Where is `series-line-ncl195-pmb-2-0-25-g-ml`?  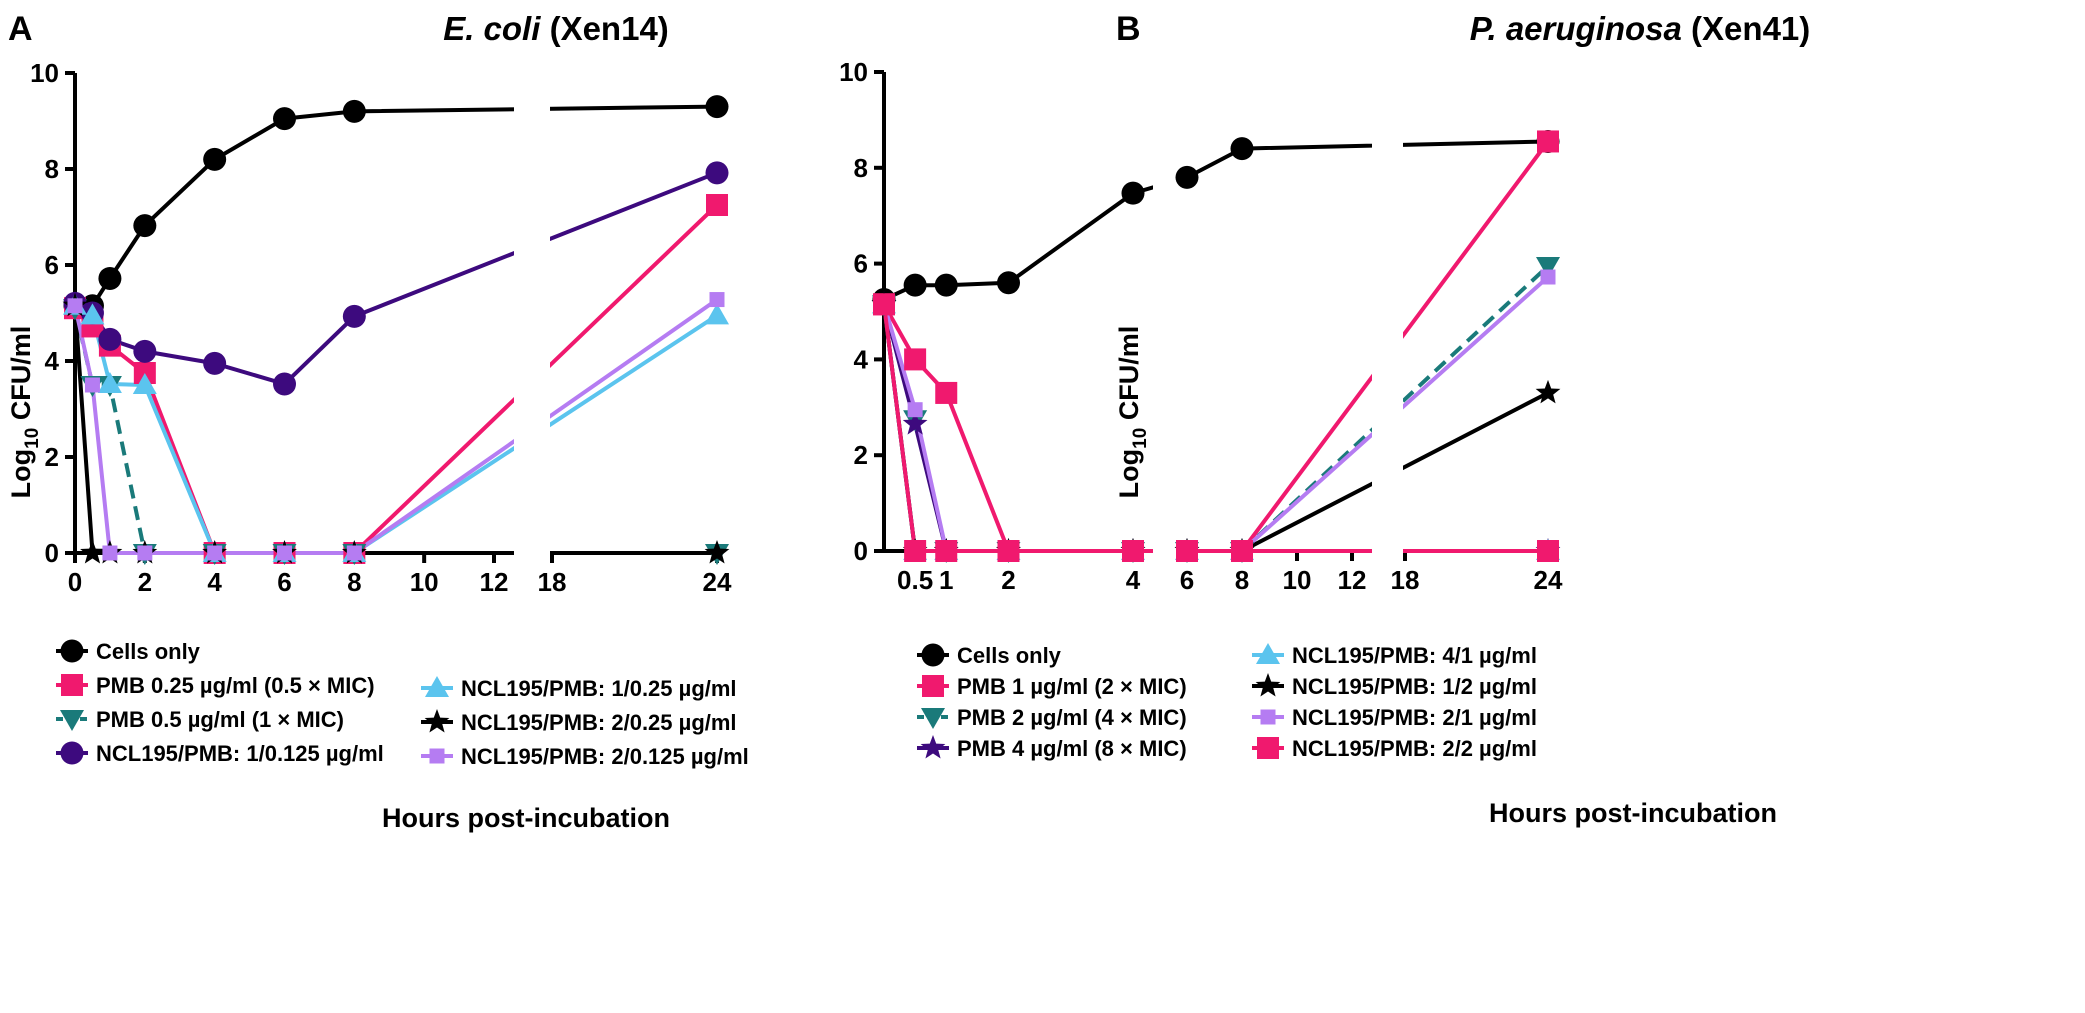 series-line-ncl195-pmb-2-0-25-g-ml is located at coordinates (395, 430).